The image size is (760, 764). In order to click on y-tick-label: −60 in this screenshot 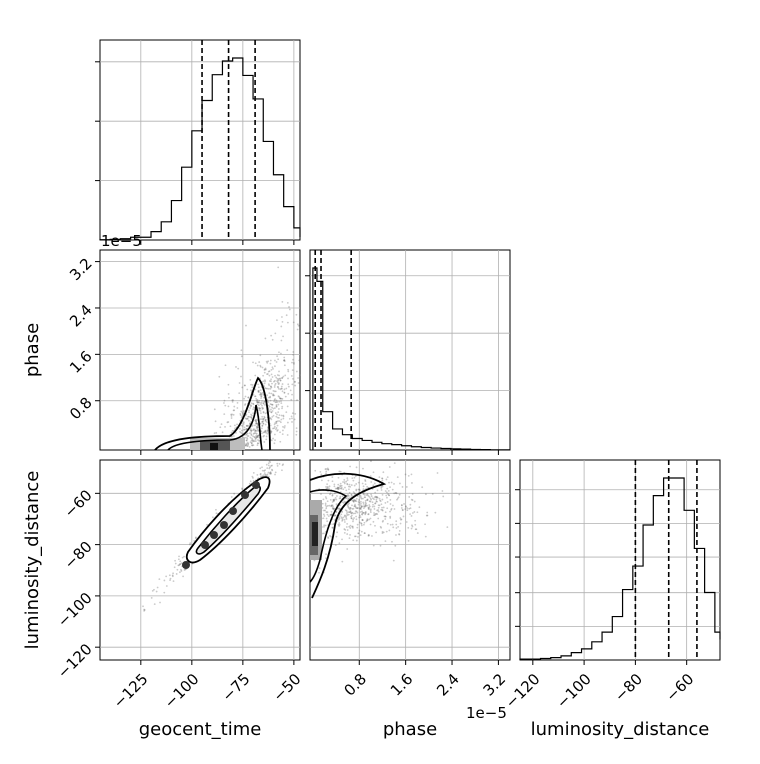, I will do `click(78, 503)`.